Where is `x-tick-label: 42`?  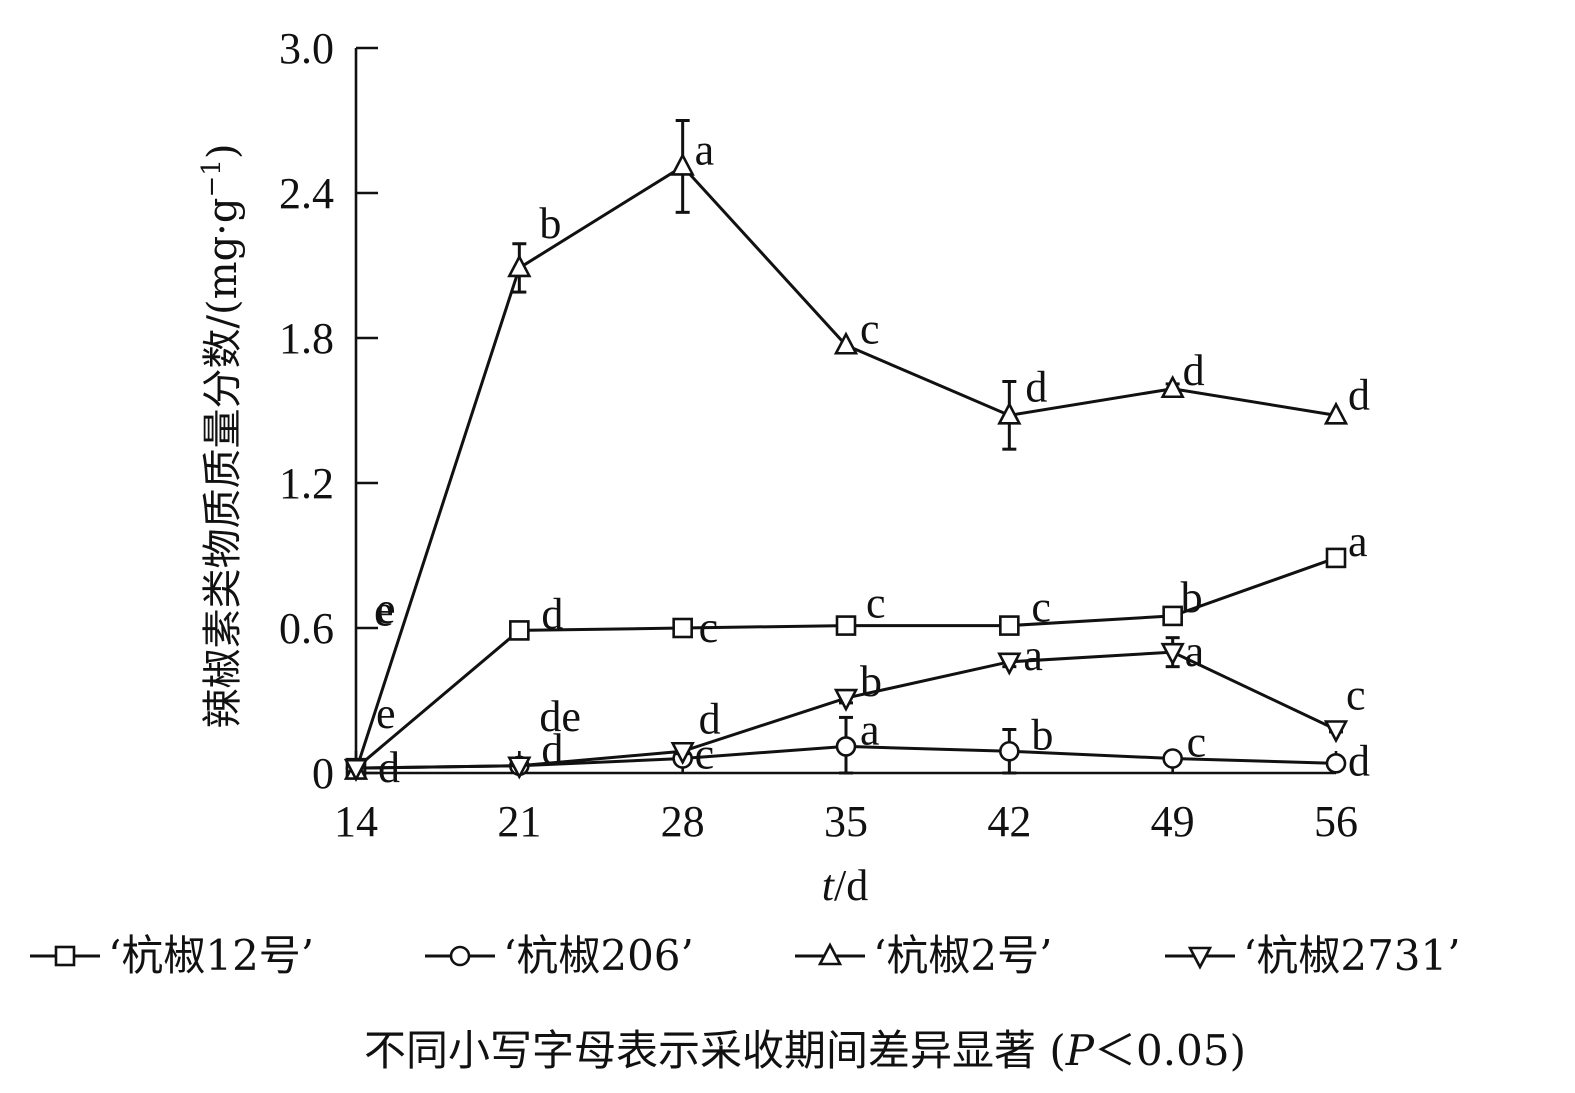
x-tick-label: 42 is located at coordinates (1009, 821).